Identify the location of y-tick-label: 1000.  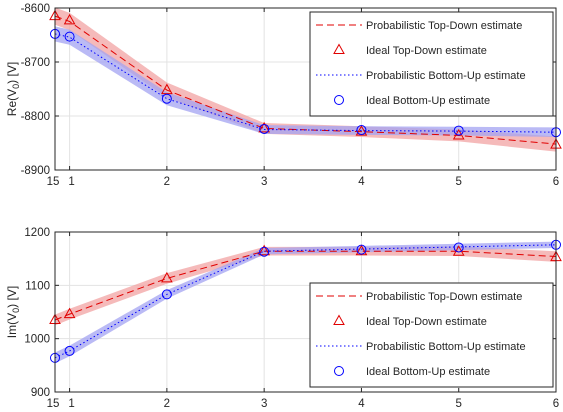
(37, 340).